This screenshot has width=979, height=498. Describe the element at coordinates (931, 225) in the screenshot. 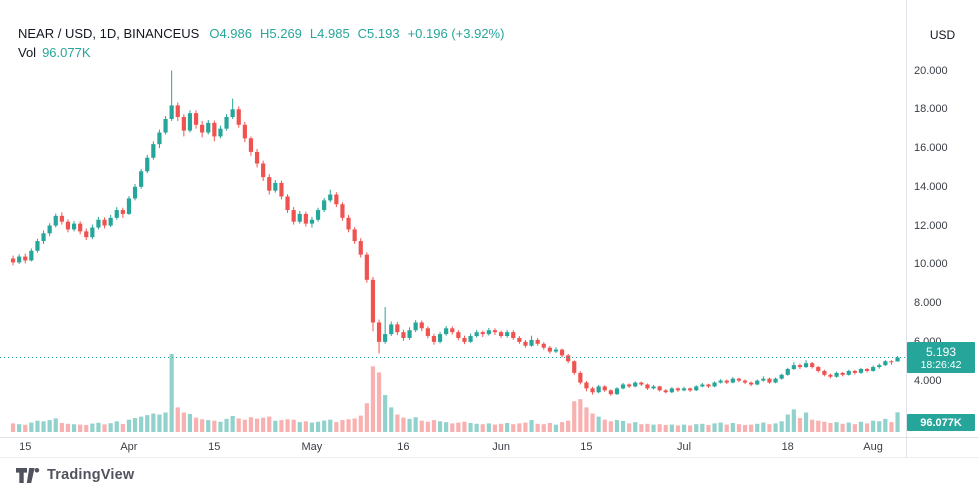

I see `price-tick-label: 12.000` at that location.